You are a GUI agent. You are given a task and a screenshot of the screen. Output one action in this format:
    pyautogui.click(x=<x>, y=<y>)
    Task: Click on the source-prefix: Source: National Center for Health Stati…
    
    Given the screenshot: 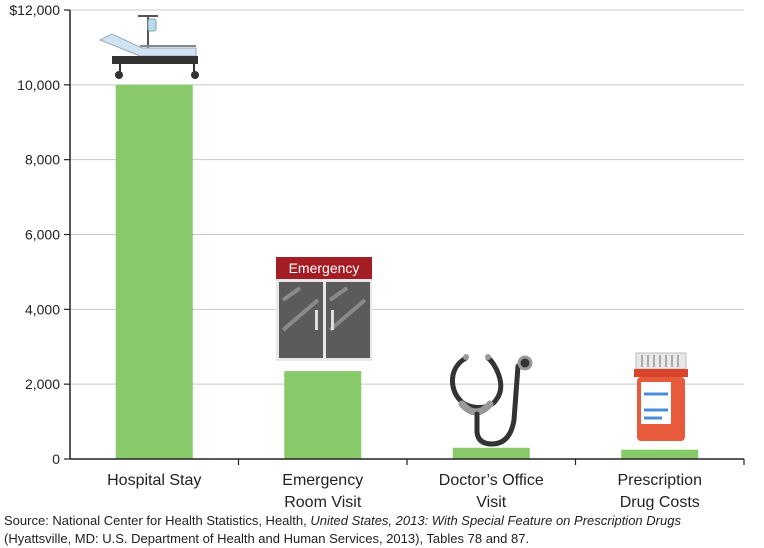 What is the action you would take?
    pyautogui.click(x=157, y=520)
    